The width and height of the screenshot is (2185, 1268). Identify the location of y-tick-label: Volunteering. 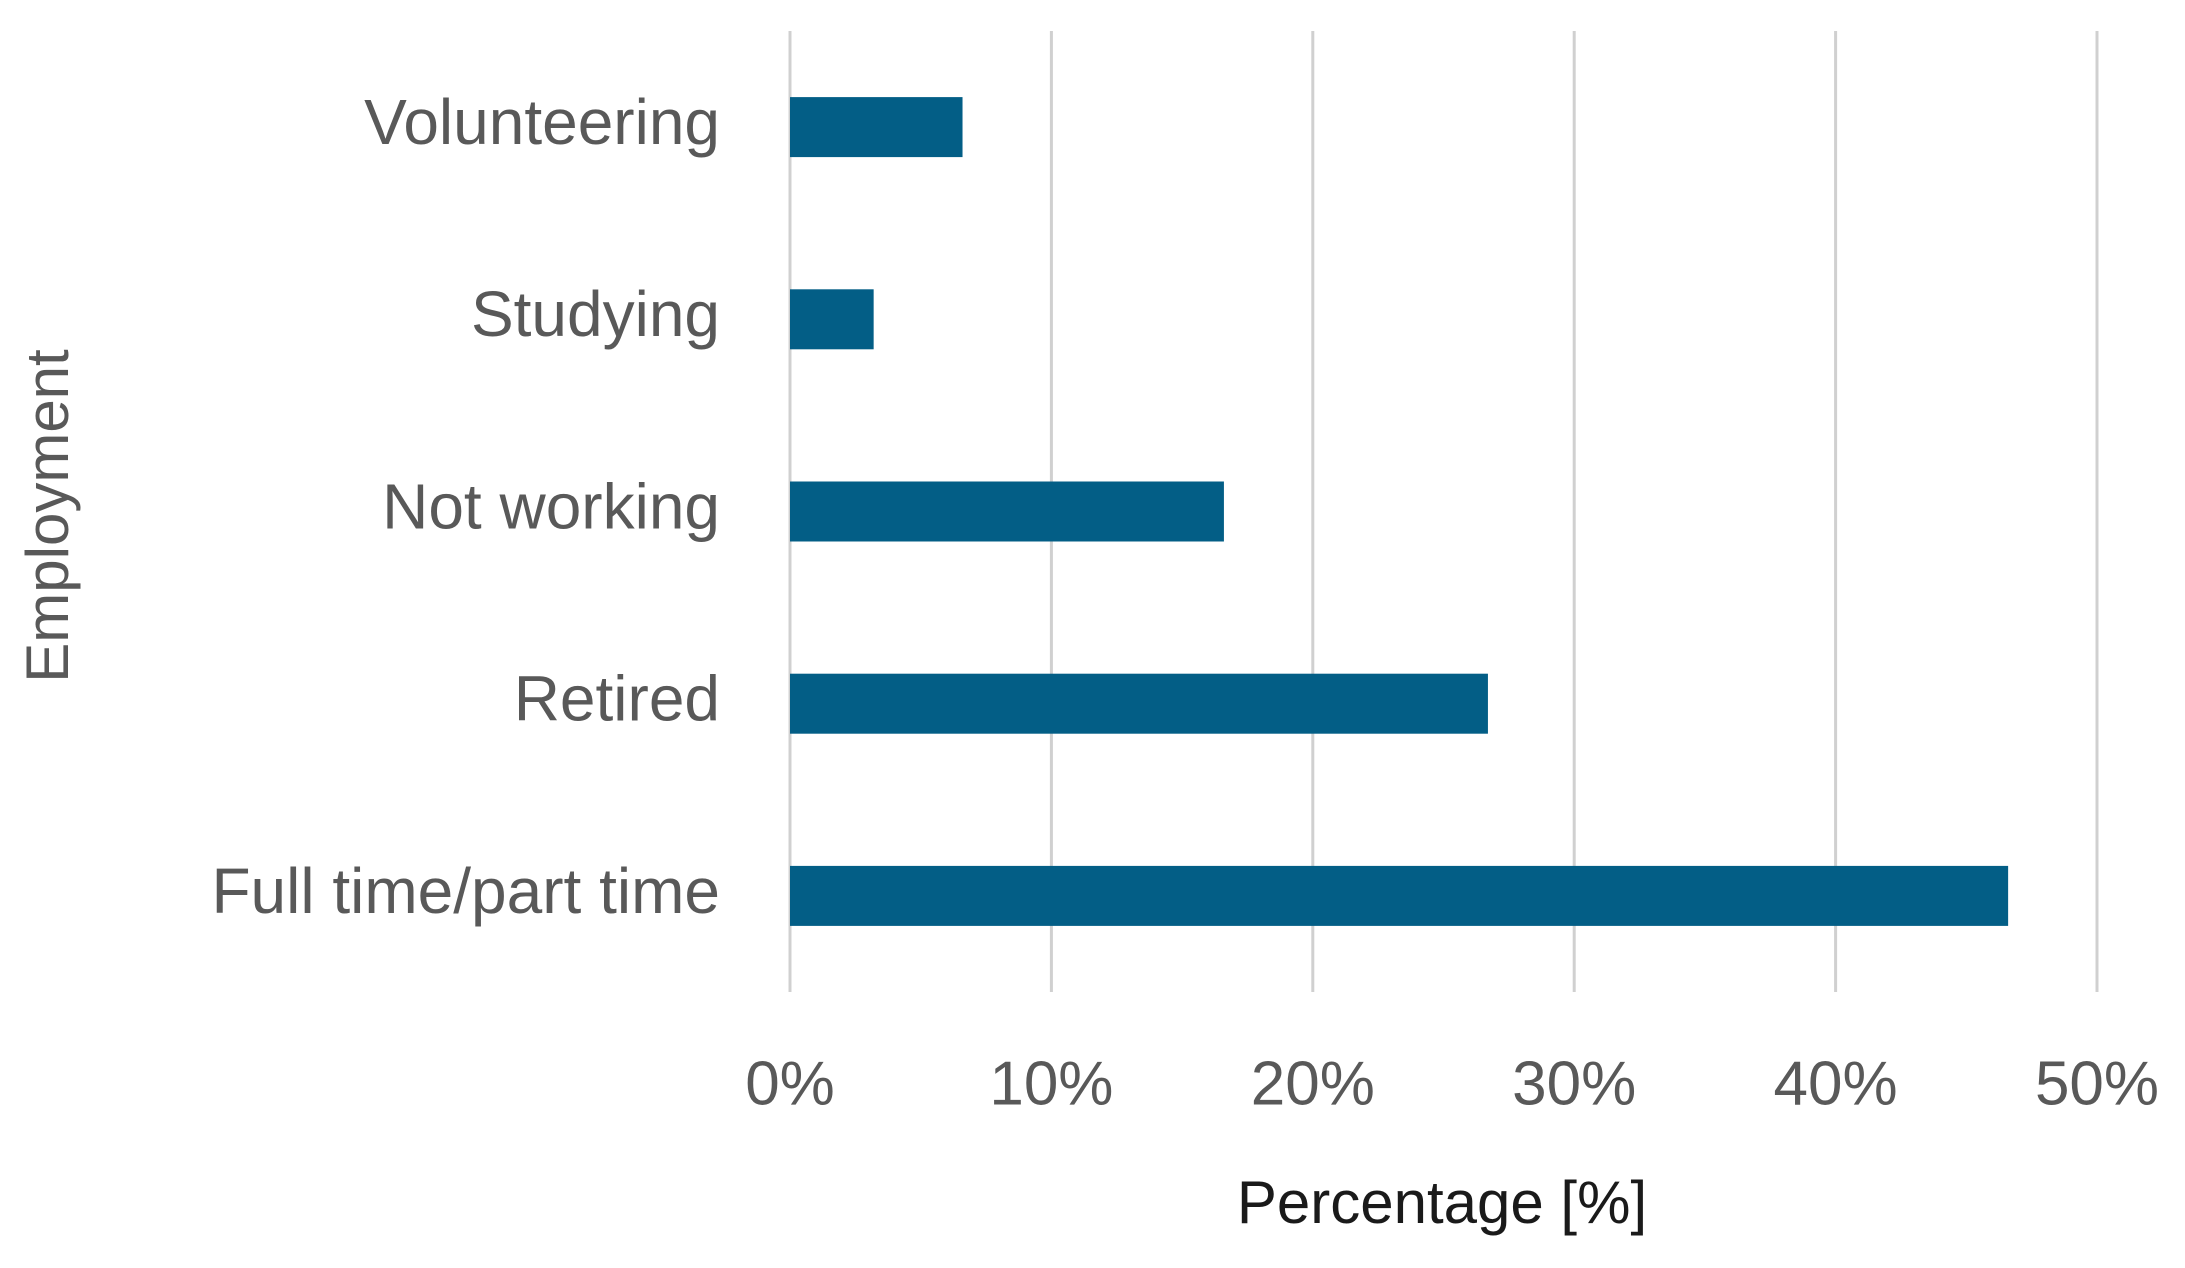
(542, 122).